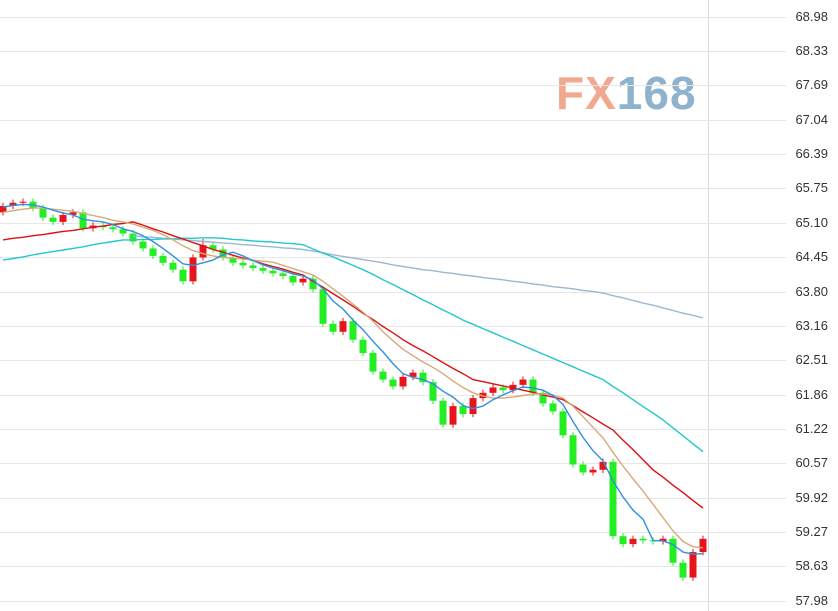 Image resolution: width=838 pixels, height=611 pixels. Describe the element at coordinates (811, 256) in the screenshot. I see `y-tick-label: 64.45` at that location.